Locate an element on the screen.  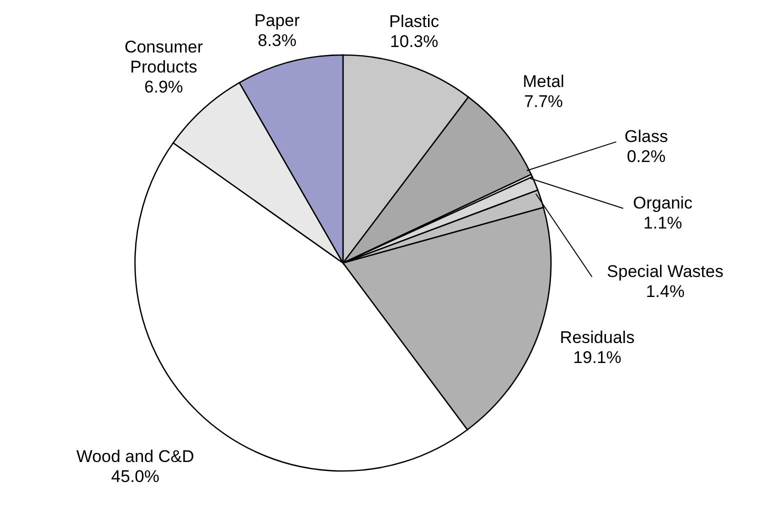
slice-label: Residuals is located at coordinates (597, 337).